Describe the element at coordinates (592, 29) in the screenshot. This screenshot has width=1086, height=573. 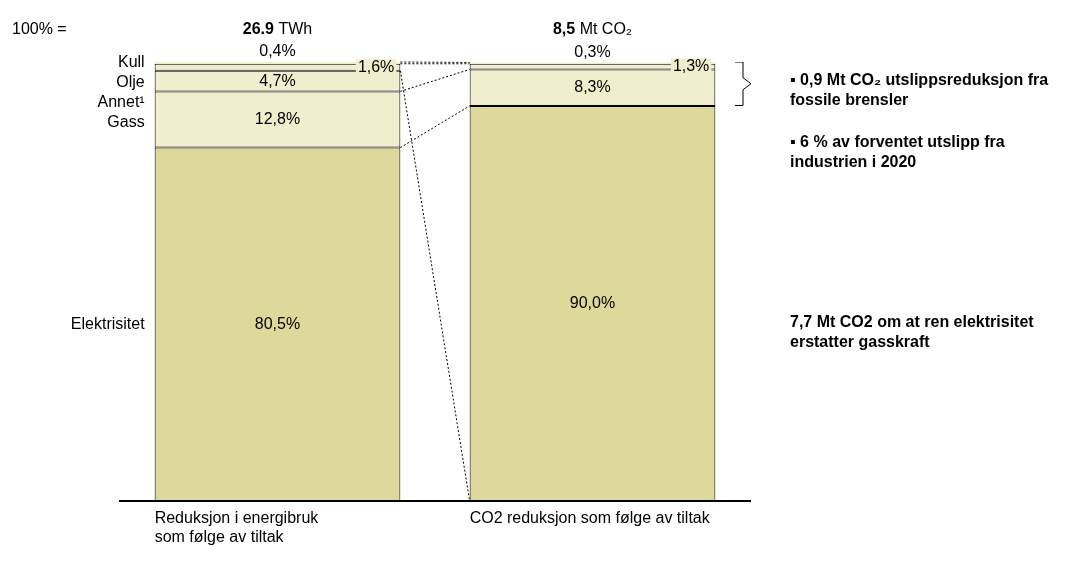
I see `text: 8,5 Mt CO₂` at that location.